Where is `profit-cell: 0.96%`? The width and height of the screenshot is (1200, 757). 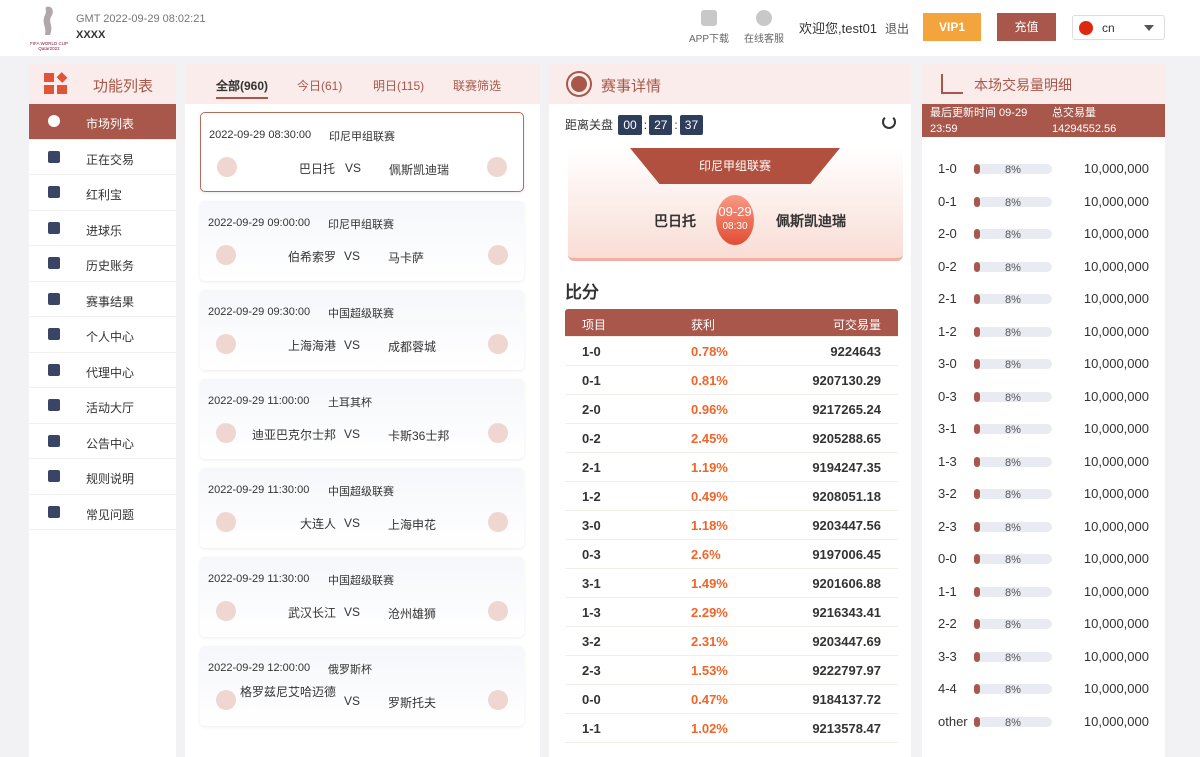
profit-cell: 0.96% is located at coordinates (709, 409).